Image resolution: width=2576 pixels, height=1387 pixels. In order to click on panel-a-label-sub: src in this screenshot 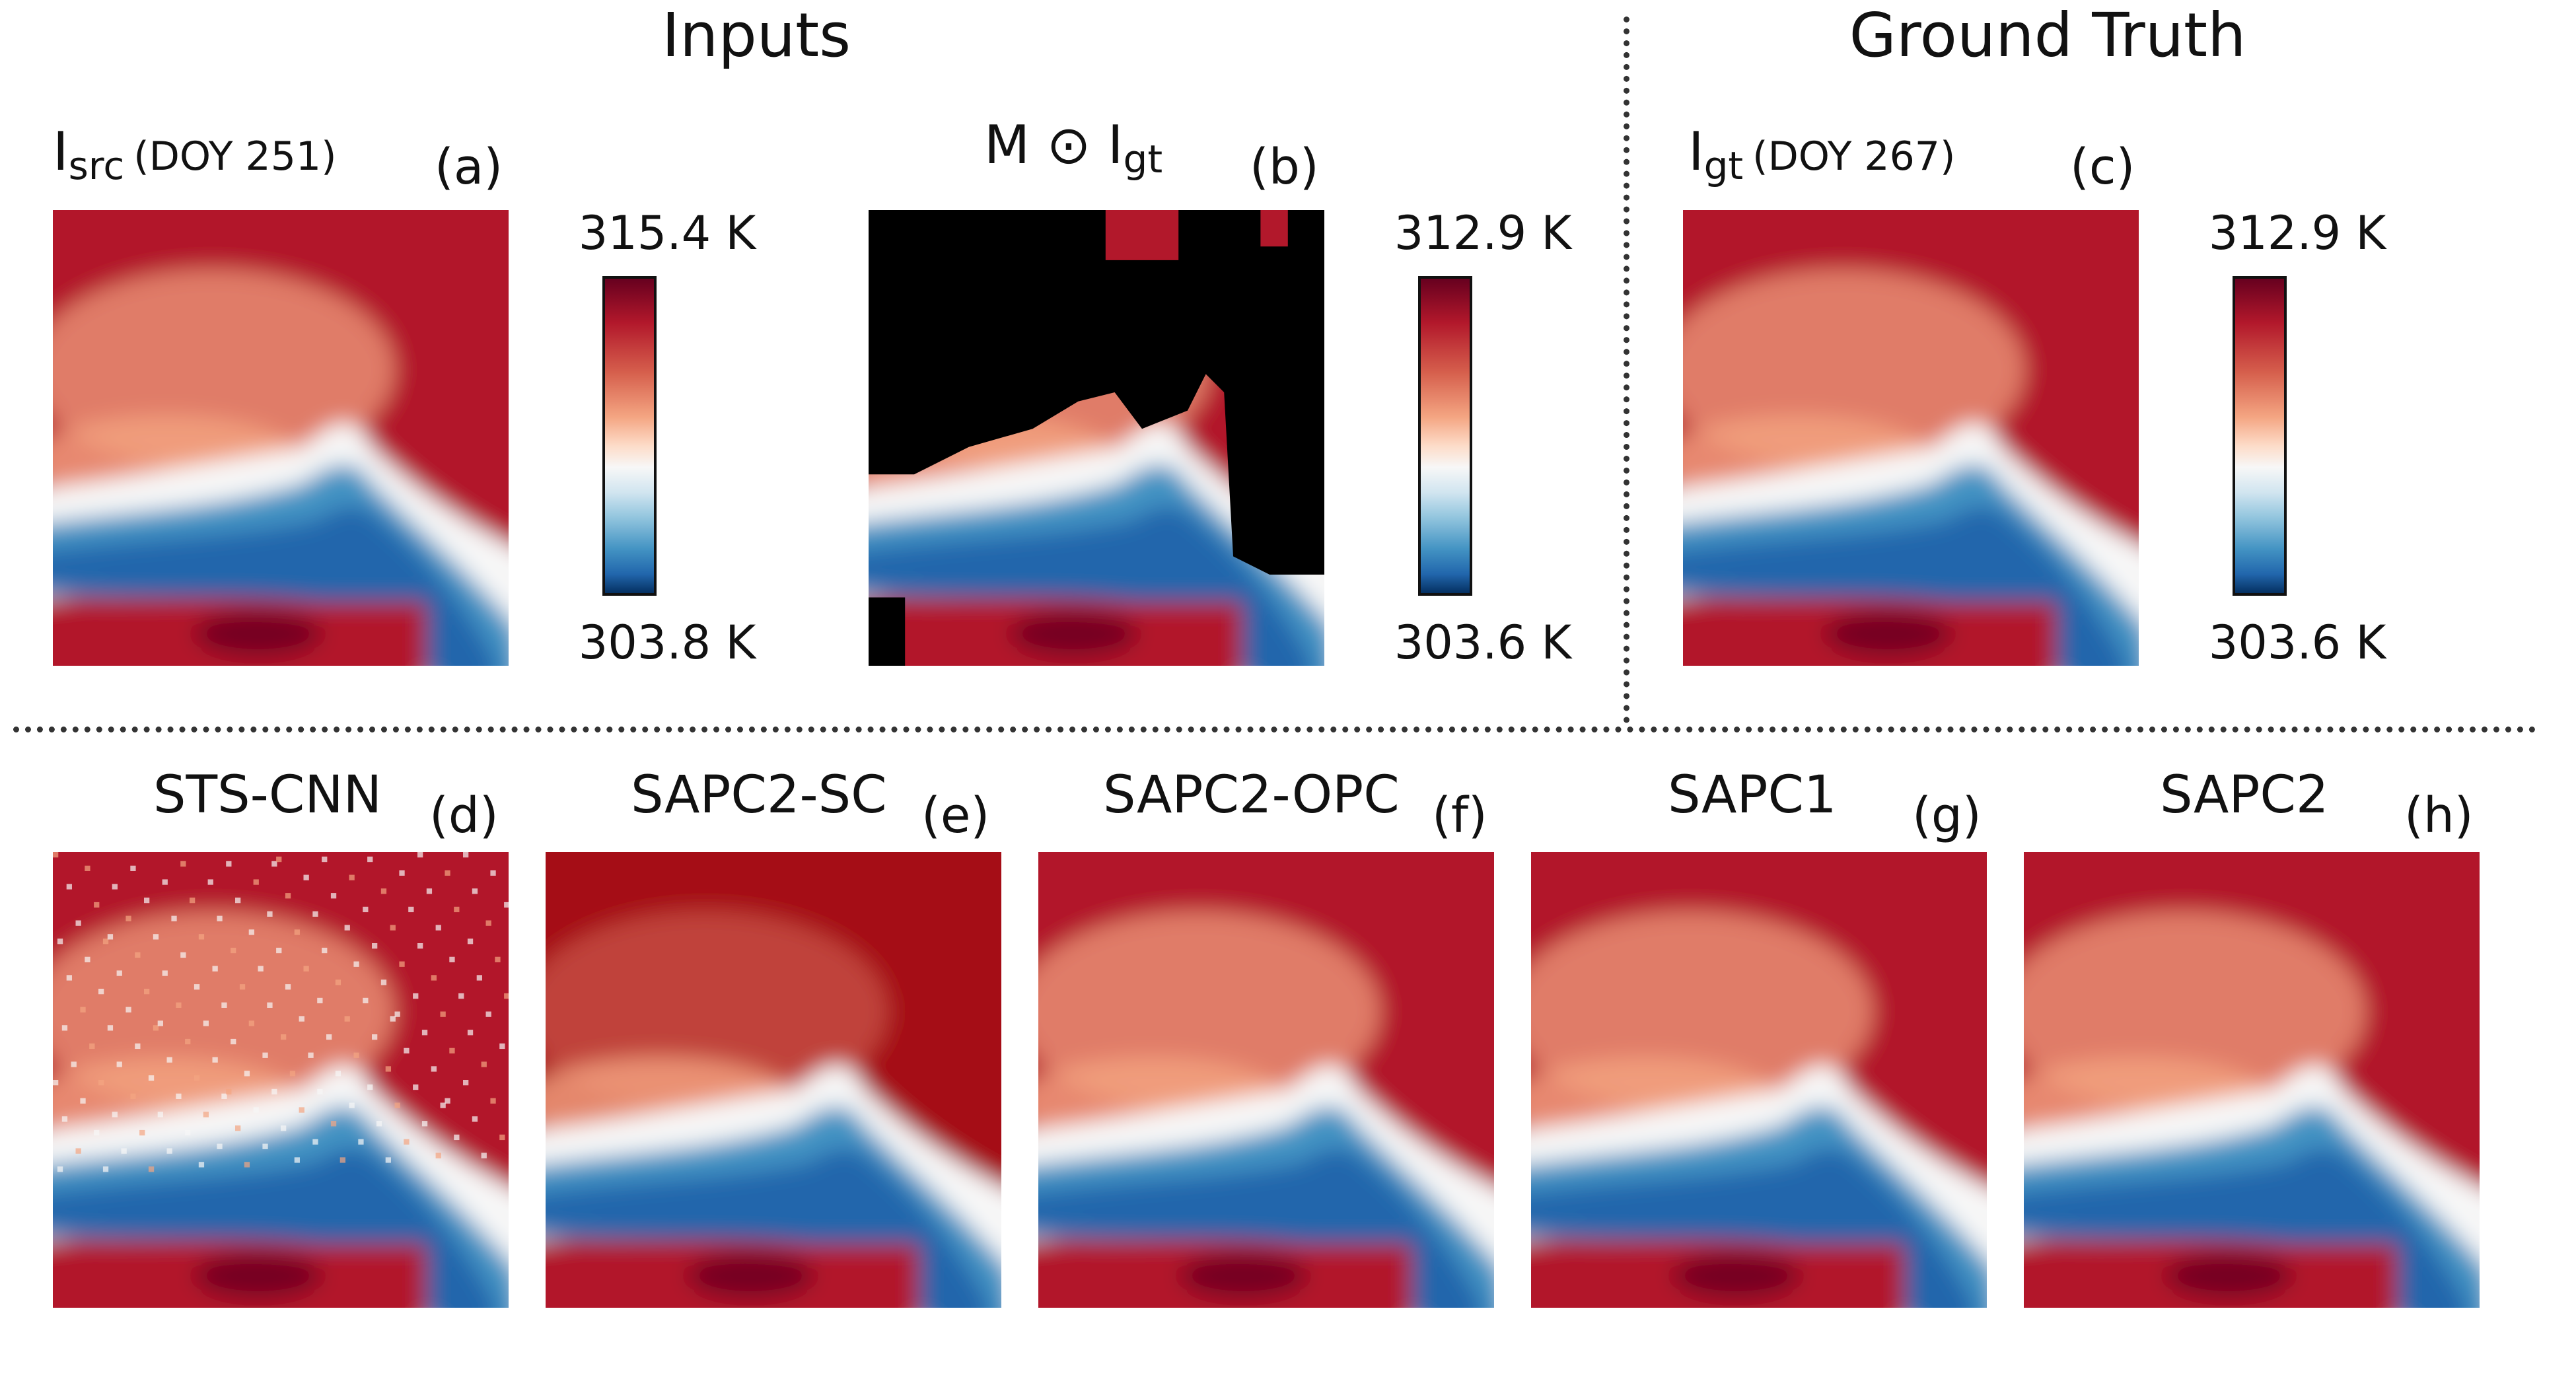, I will do `click(97, 165)`.